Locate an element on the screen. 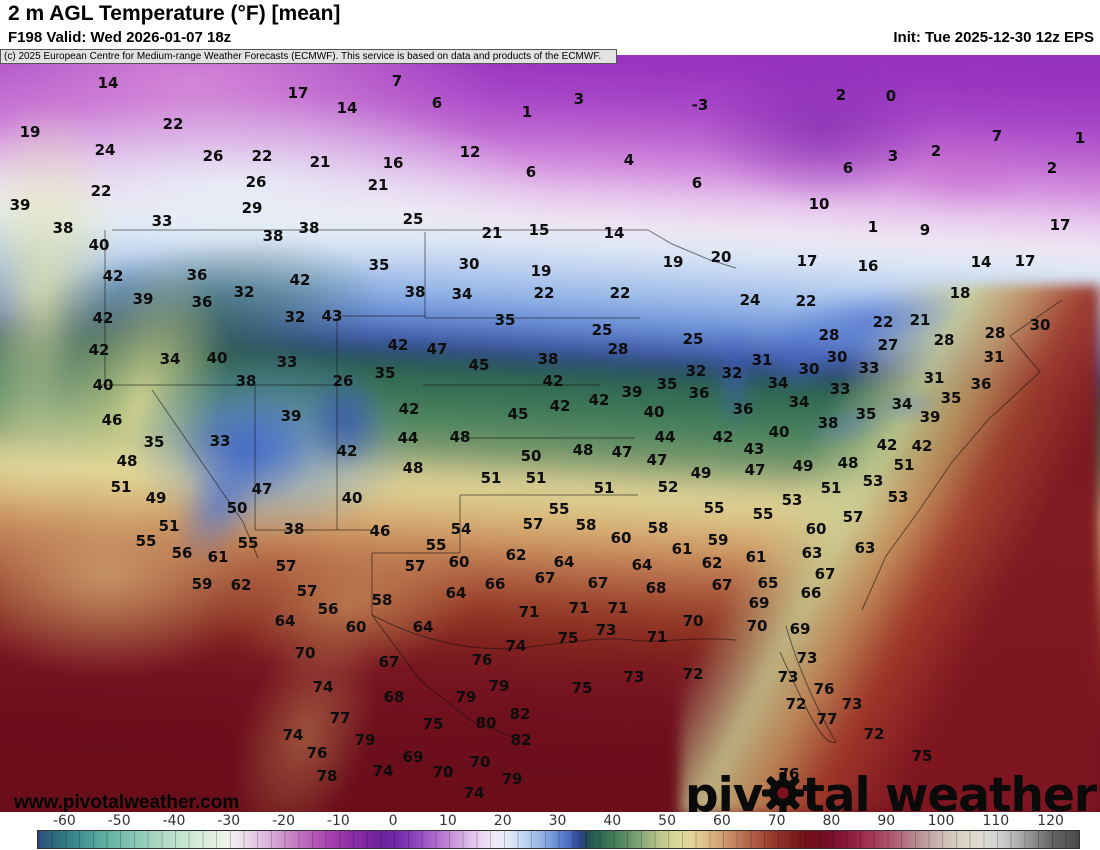 Image resolution: width=1100 pixels, height=850 pixels. temp-label: 50 is located at coordinates (237, 508).